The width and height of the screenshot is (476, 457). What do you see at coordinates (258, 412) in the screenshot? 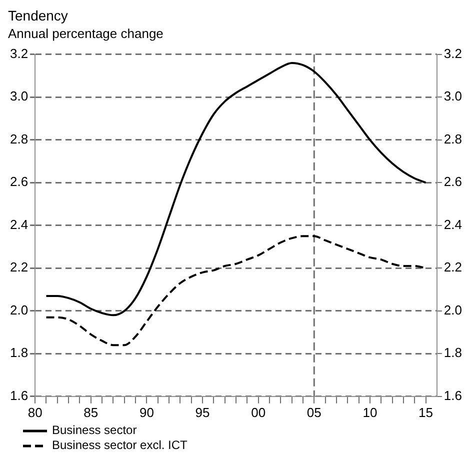
I see `x-tick-label: 00` at bounding box center [258, 412].